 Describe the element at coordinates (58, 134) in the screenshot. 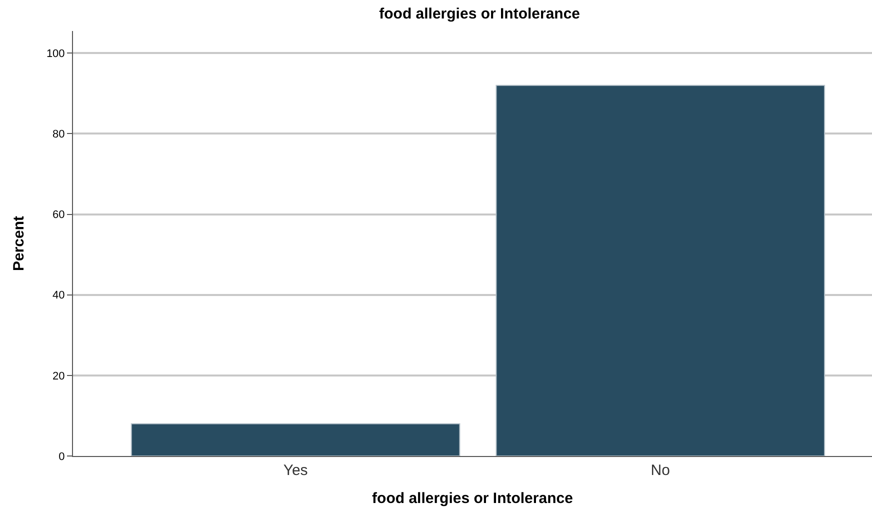

I see `y-tick-label: 80` at that location.